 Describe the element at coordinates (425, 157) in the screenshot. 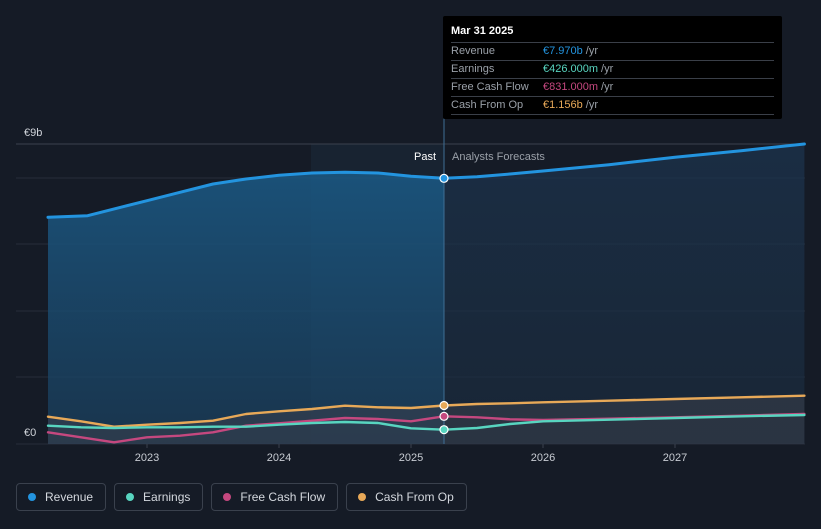

I see `past-label: Past` at that location.